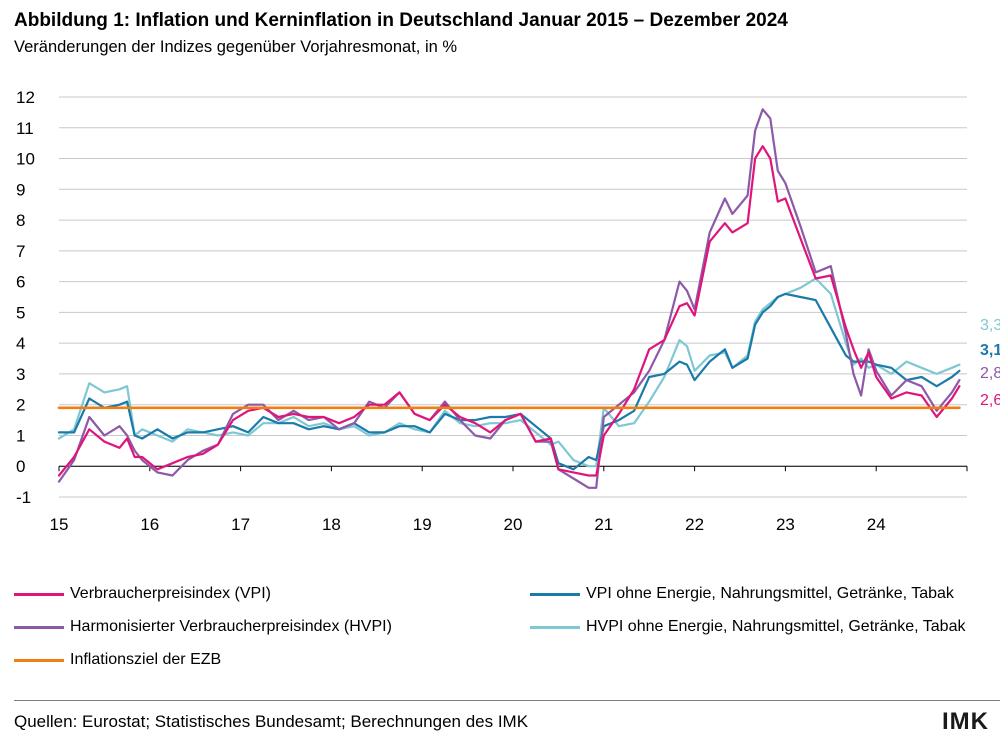  What do you see at coordinates (422, 524) in the screenshot?
I see `x-tick-label: 19` at bounding box center [422, 524].